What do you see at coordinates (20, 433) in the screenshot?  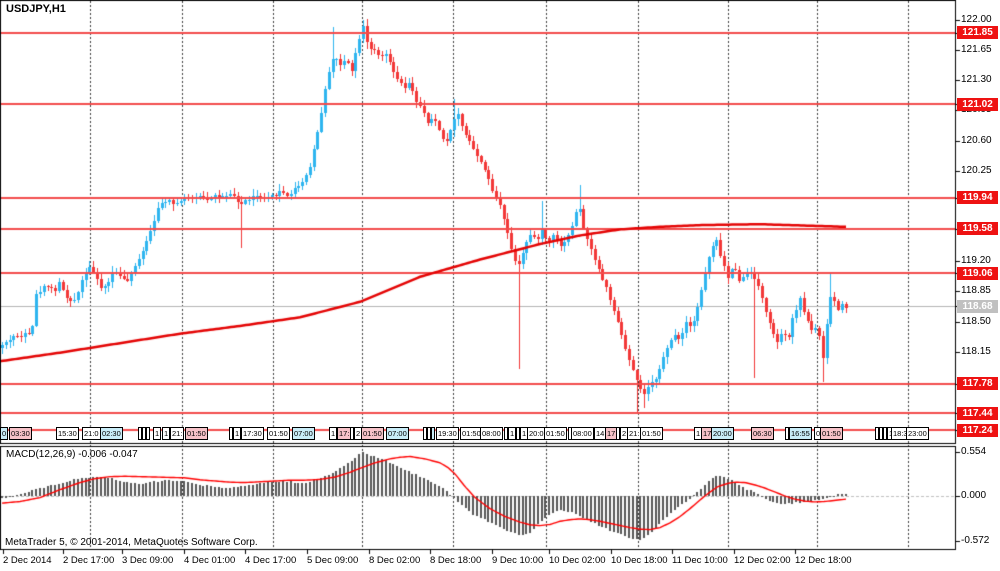 I see `event-flag-tag: 03:30` at bounding box center [20, 433].